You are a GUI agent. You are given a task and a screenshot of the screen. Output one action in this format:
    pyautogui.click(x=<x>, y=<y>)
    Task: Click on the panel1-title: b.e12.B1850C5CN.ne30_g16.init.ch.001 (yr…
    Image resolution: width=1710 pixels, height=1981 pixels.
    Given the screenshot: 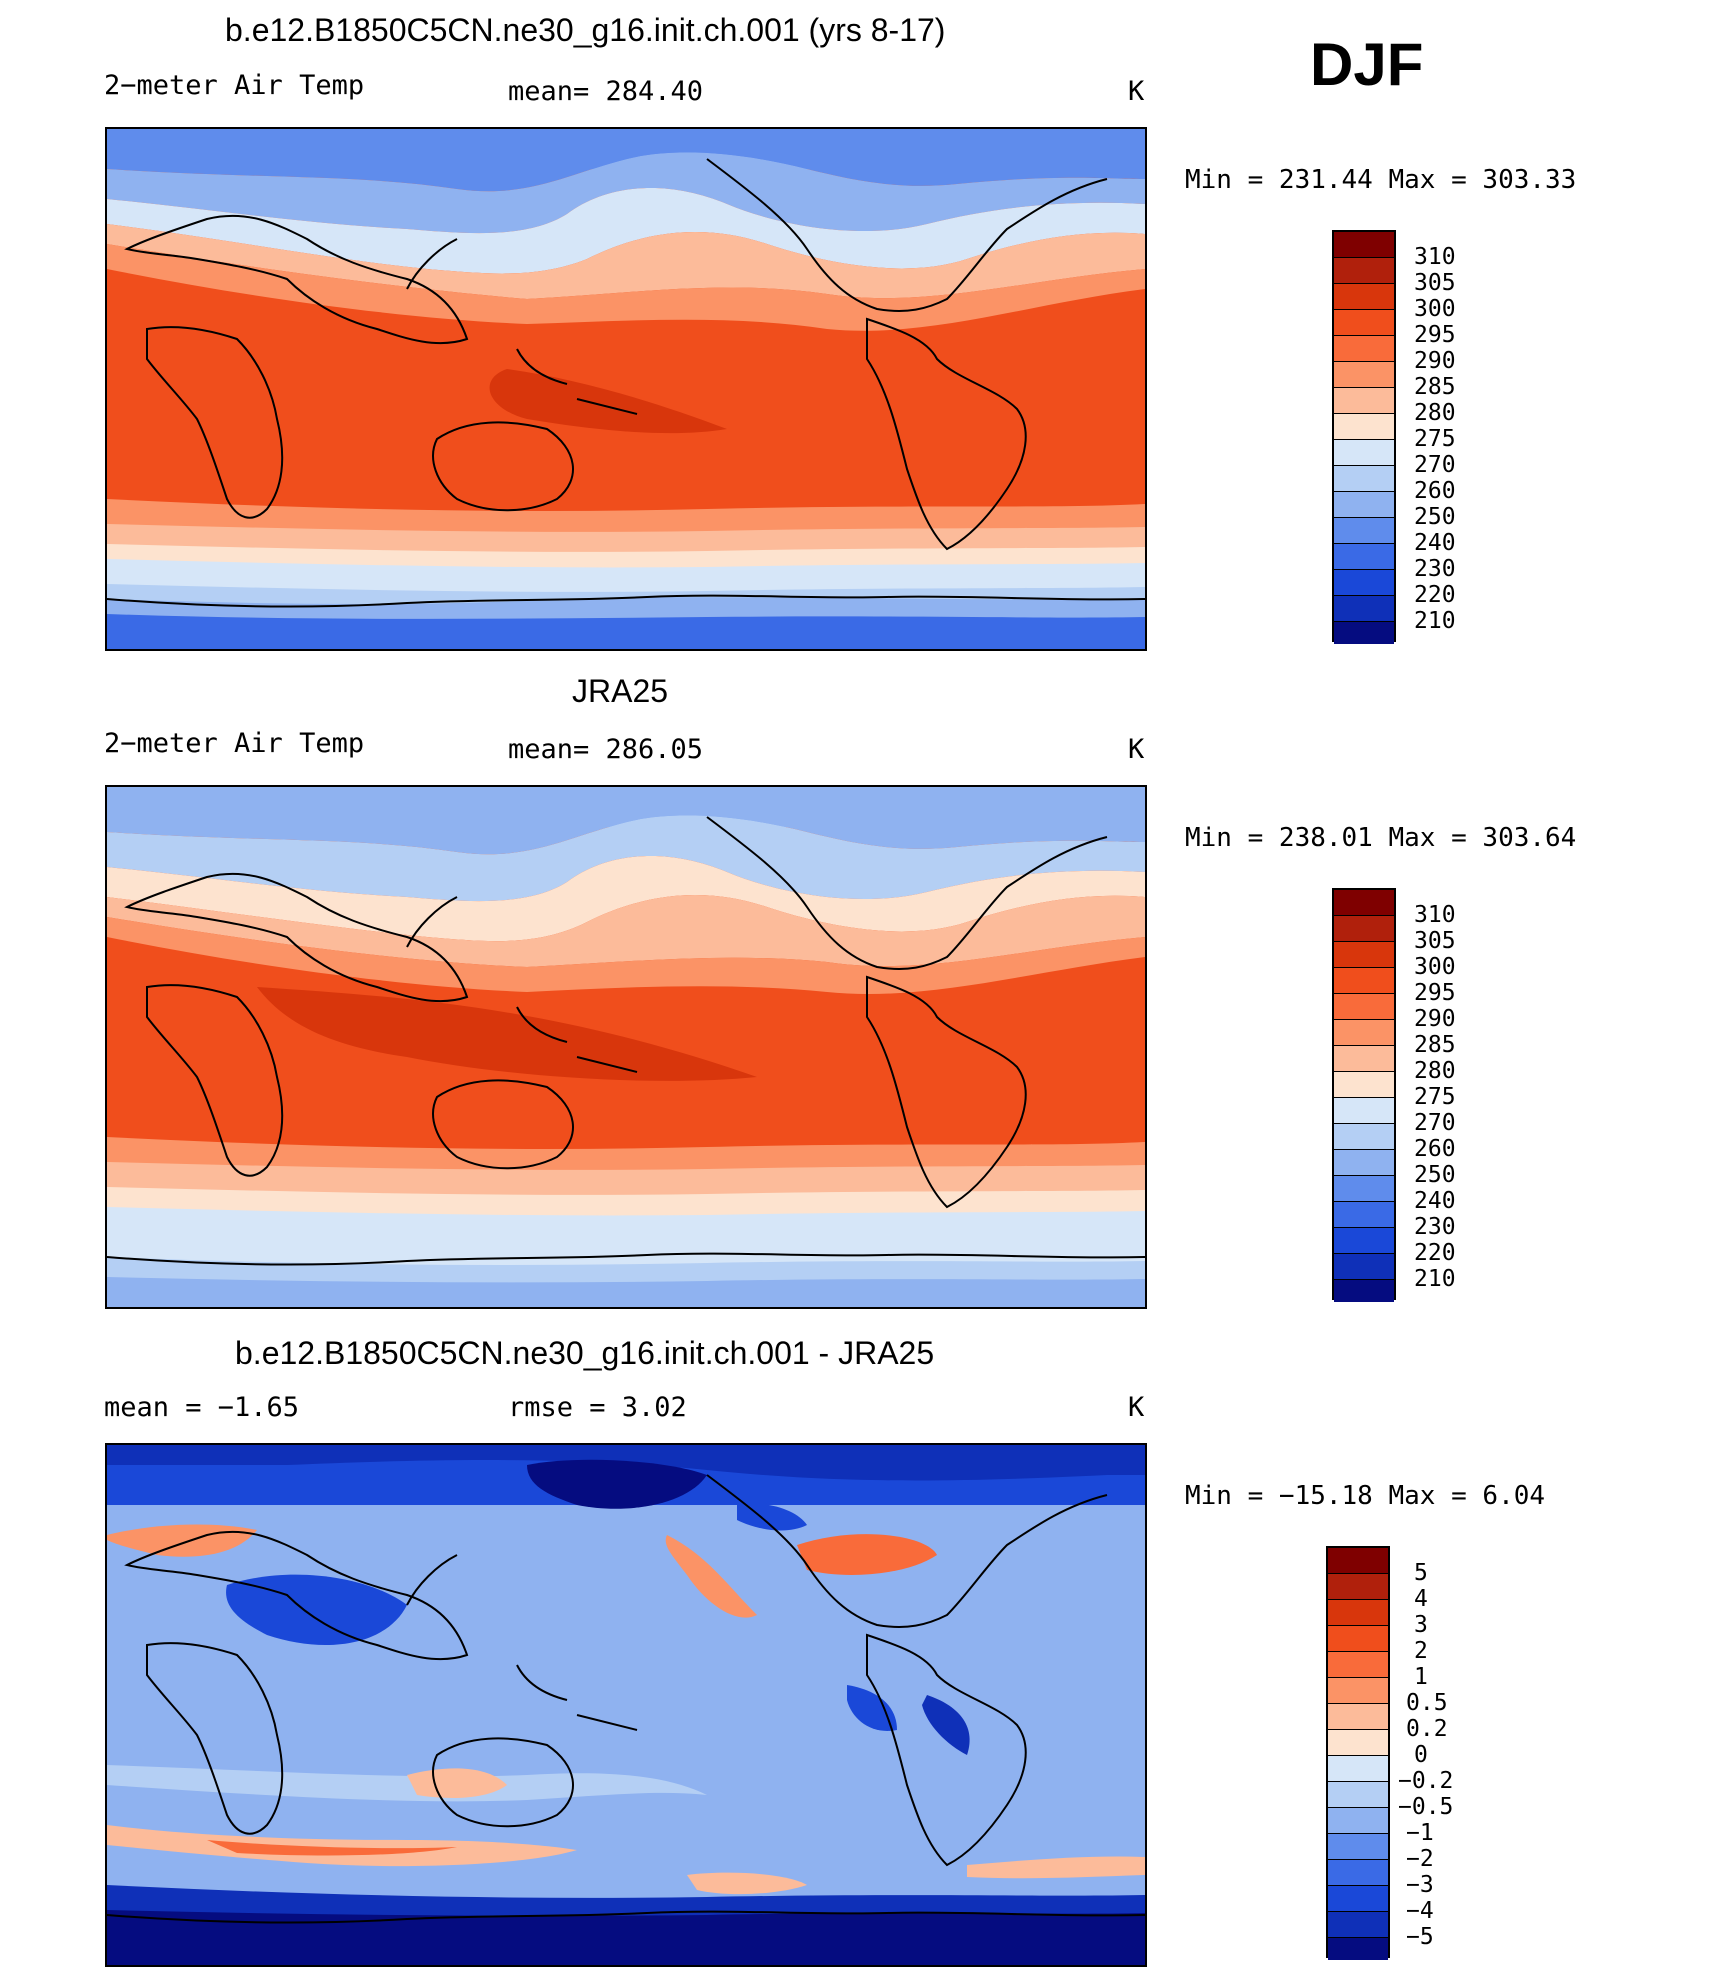 What is the action you would take?
    pyautogui.click(x=585, y=30)
    